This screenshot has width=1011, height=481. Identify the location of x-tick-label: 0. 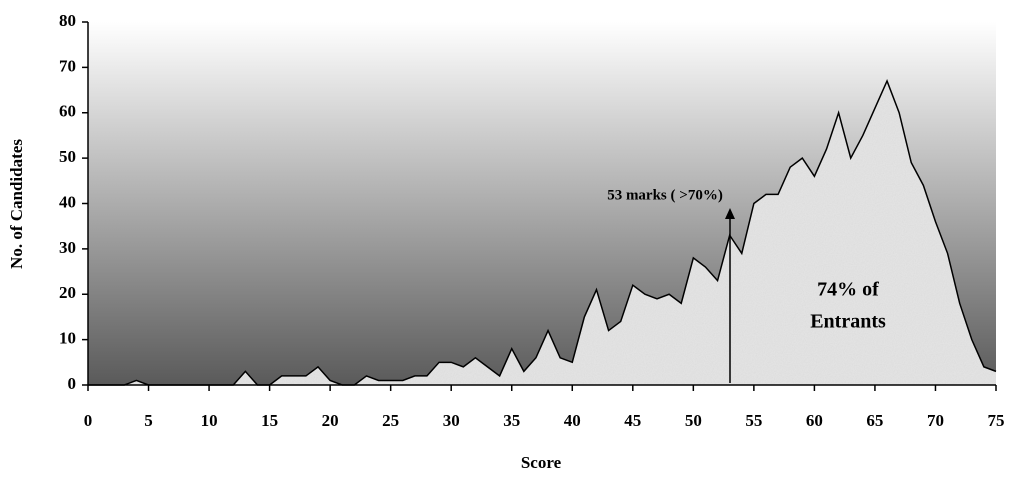
(88, 420).